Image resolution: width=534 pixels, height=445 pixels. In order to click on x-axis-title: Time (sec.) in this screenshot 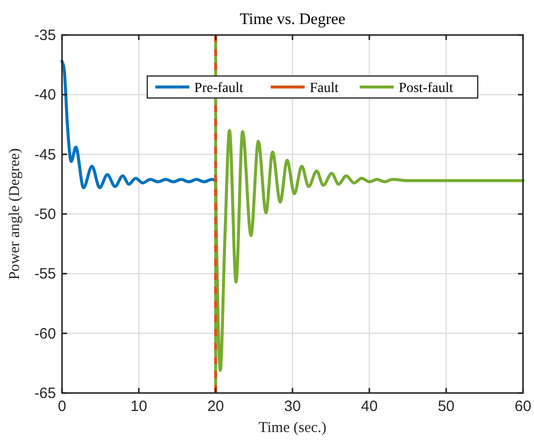, I will do `click(292, 428)`.